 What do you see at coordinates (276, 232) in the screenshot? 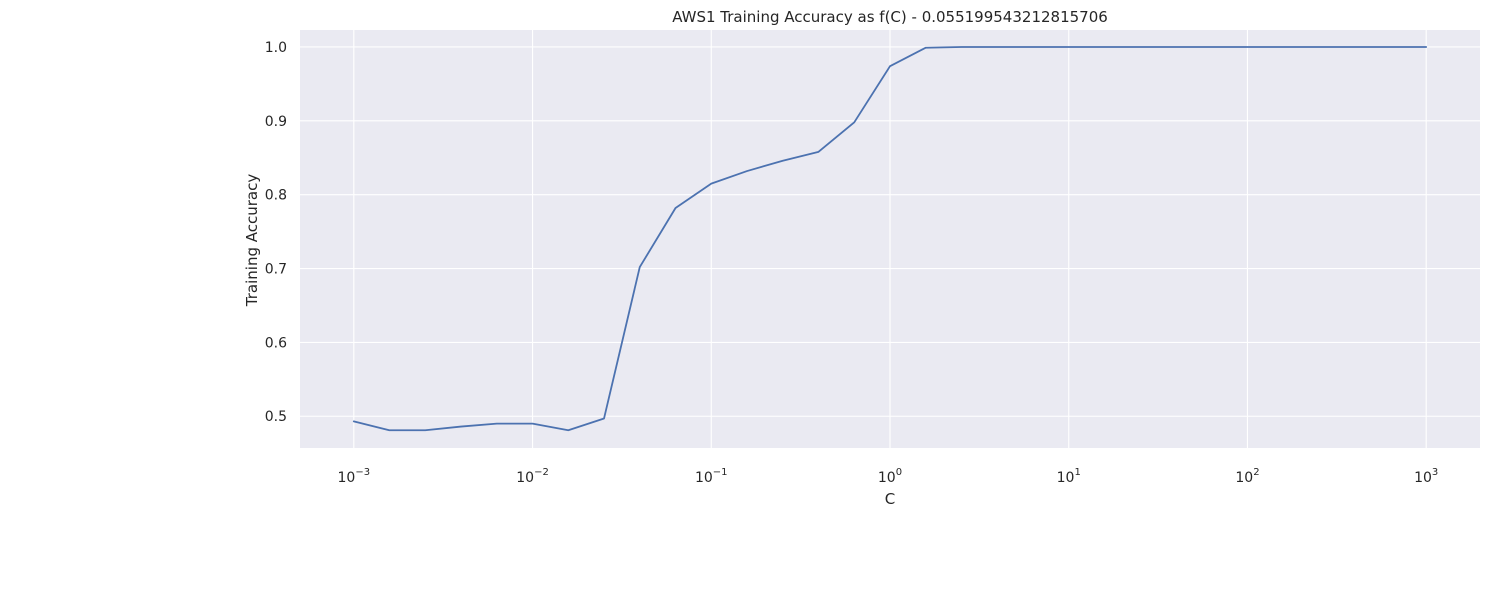
I see `y-tick-labels: 0.5 0.6 0.7 0.8 0.9 1.0` at bounding box center [276, 232].